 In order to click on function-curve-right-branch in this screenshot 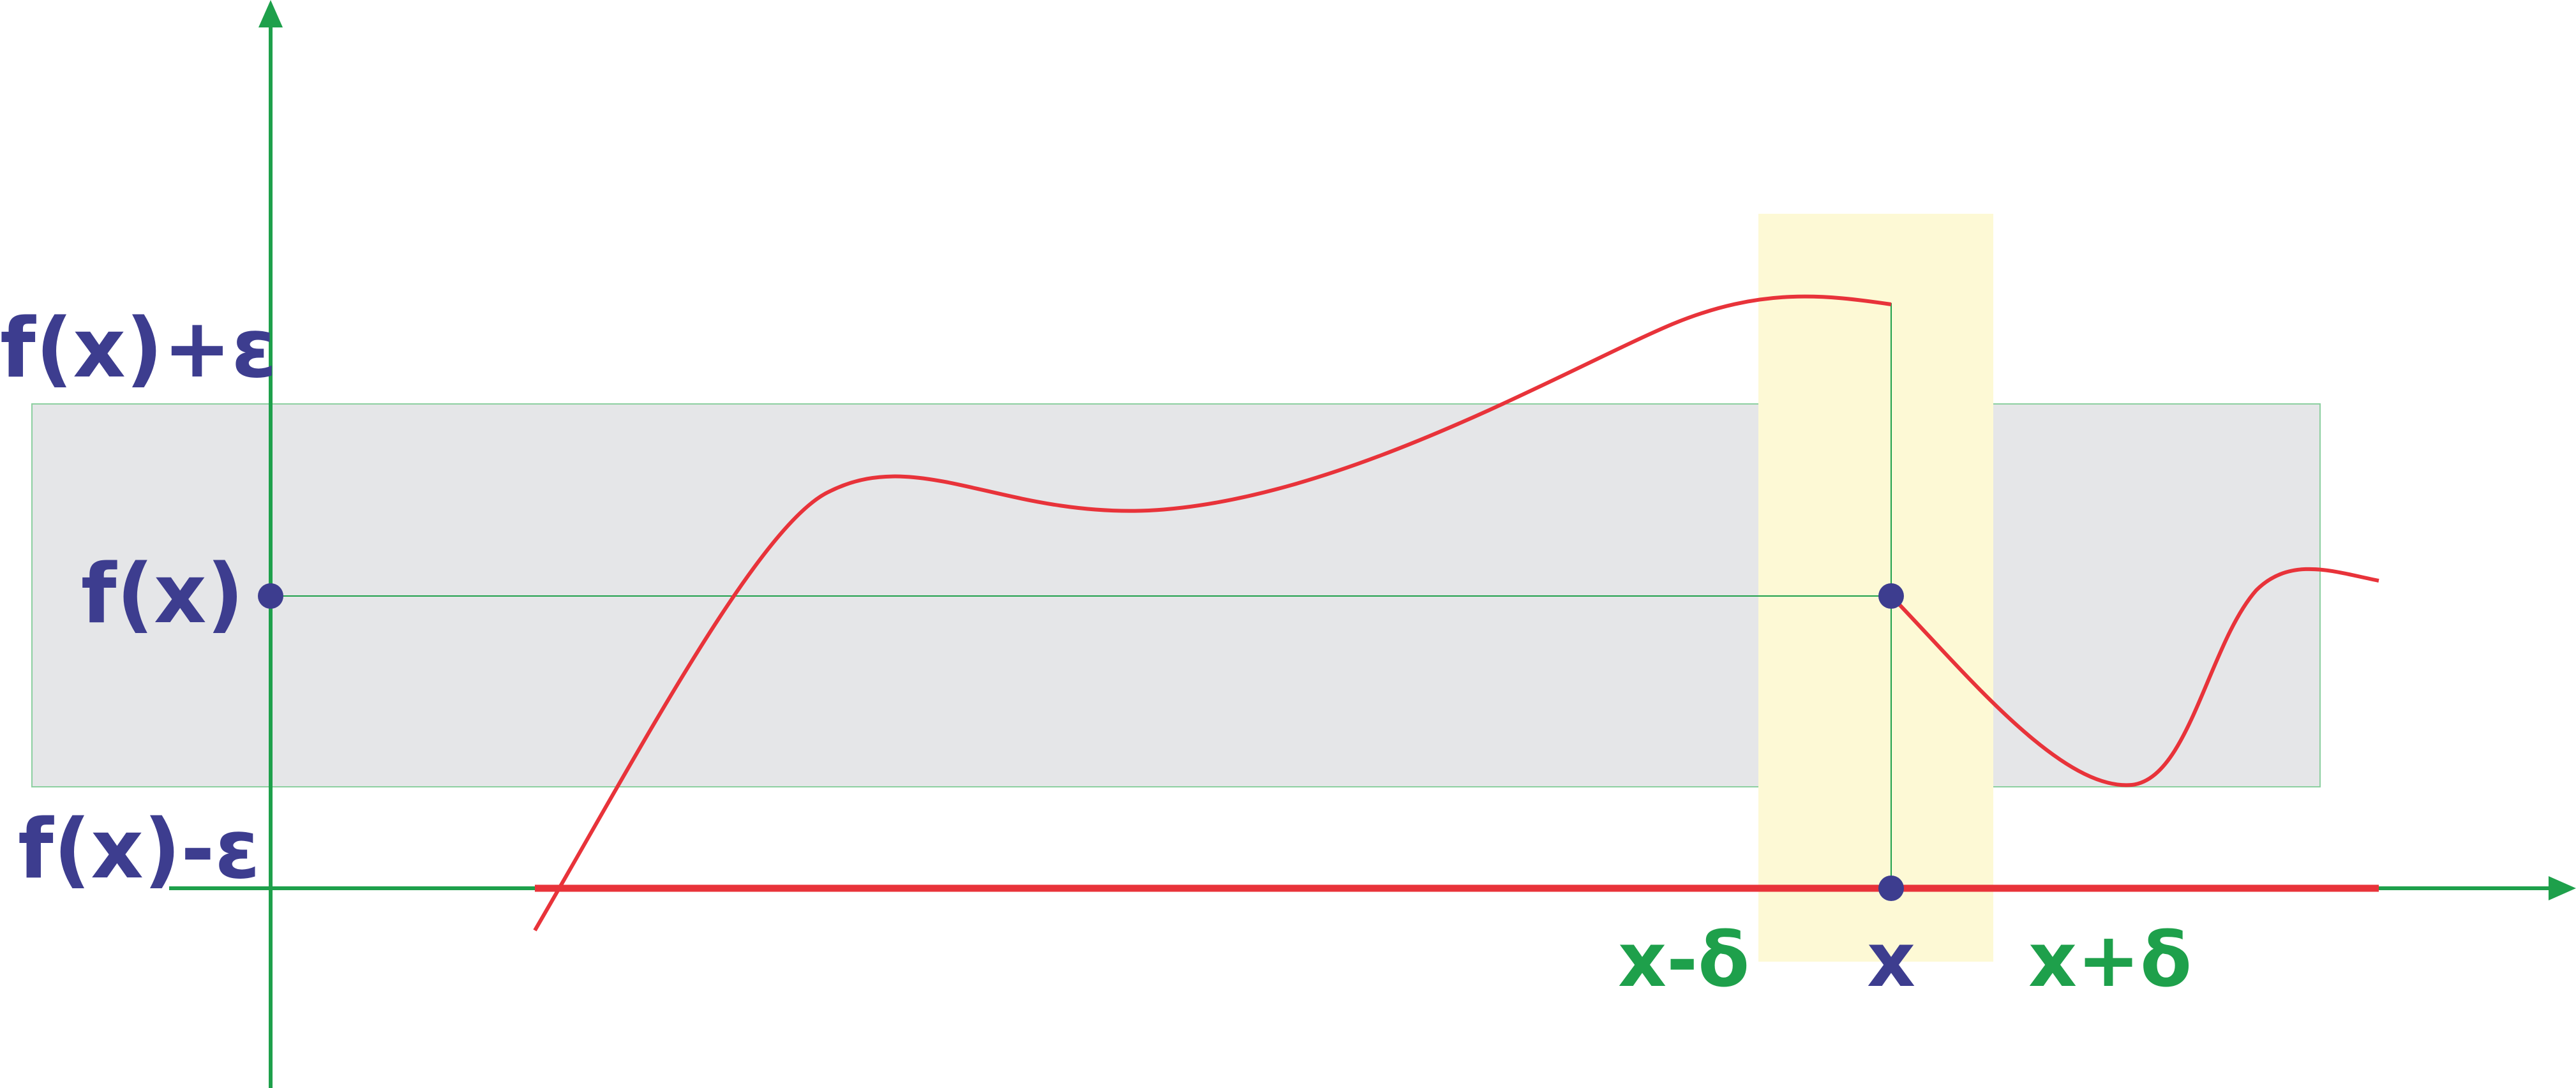, I will do `click(2134, 677)`.